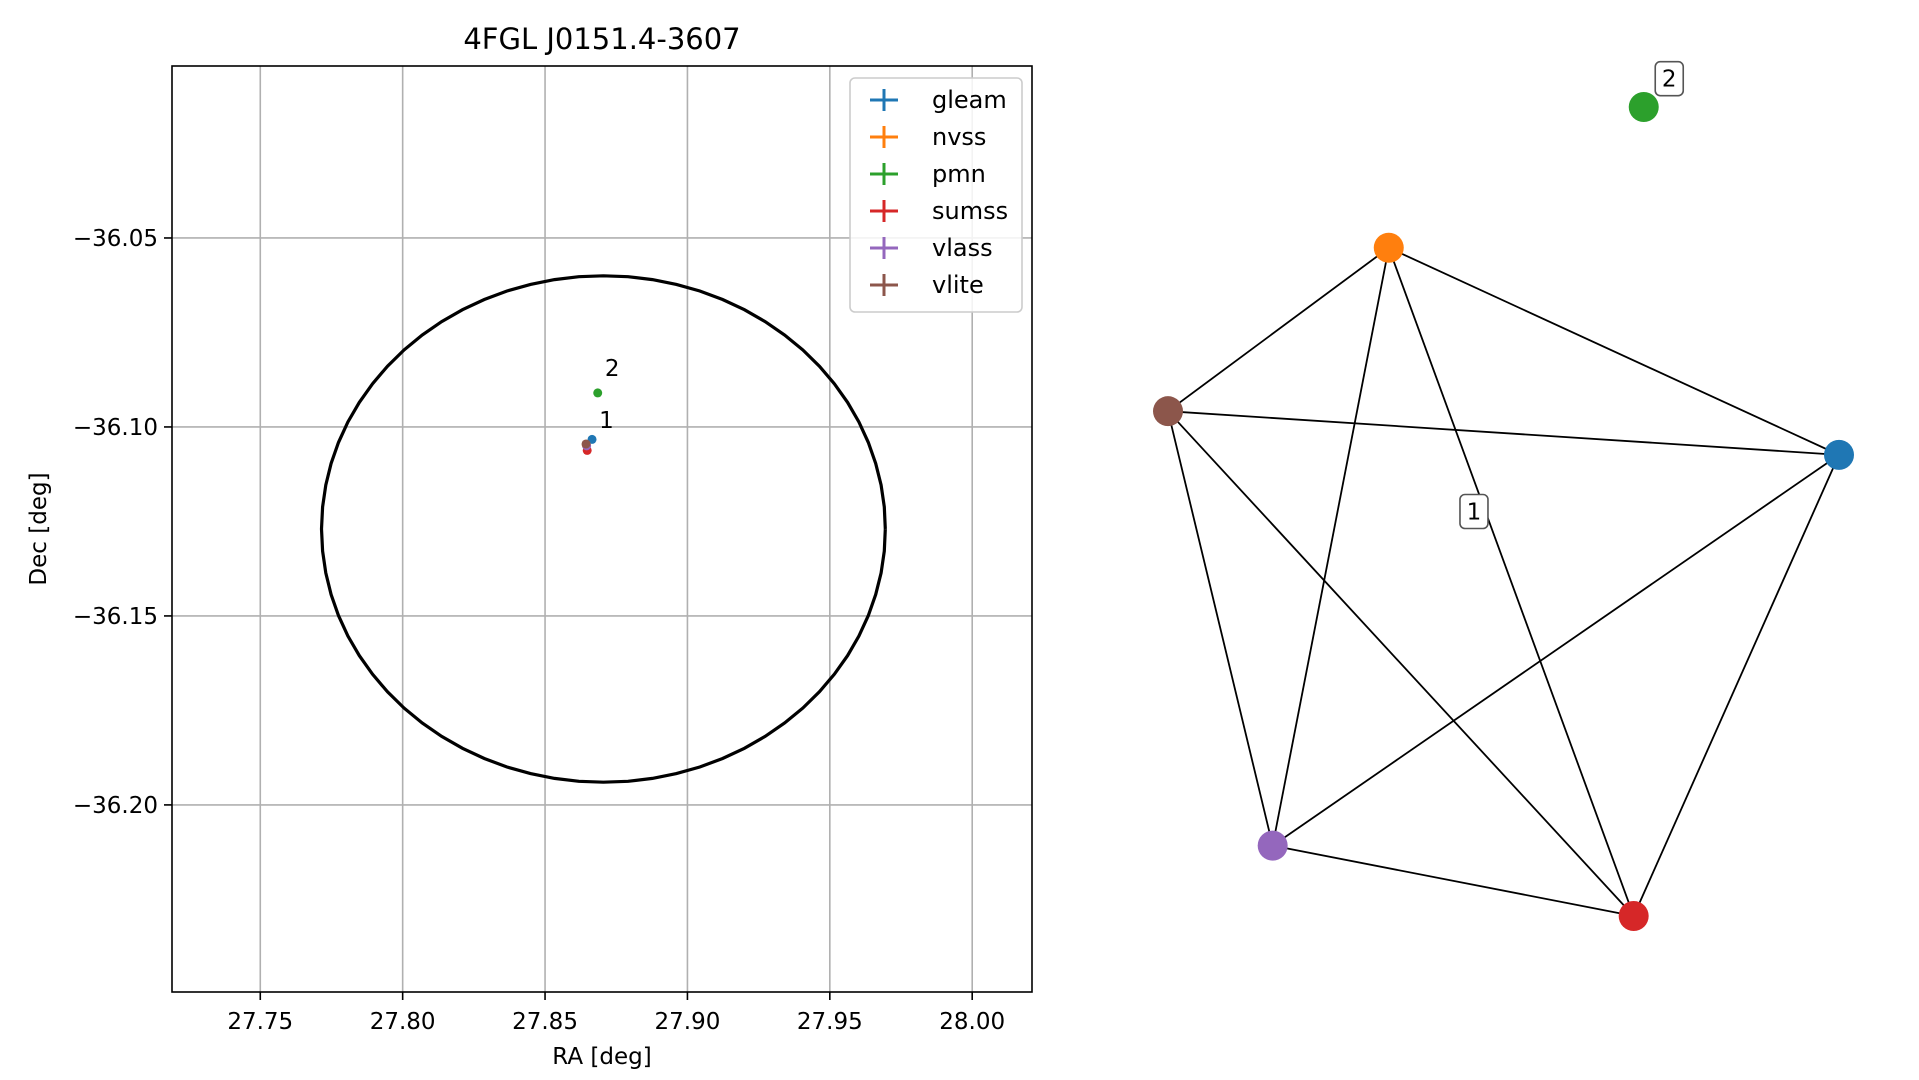 The width and height of the screenshot is (1919, 1080). What do you see at coordinates (1643, 107) in the screenshot?
I see `node-pmn` at bounding box center [1643, 107].